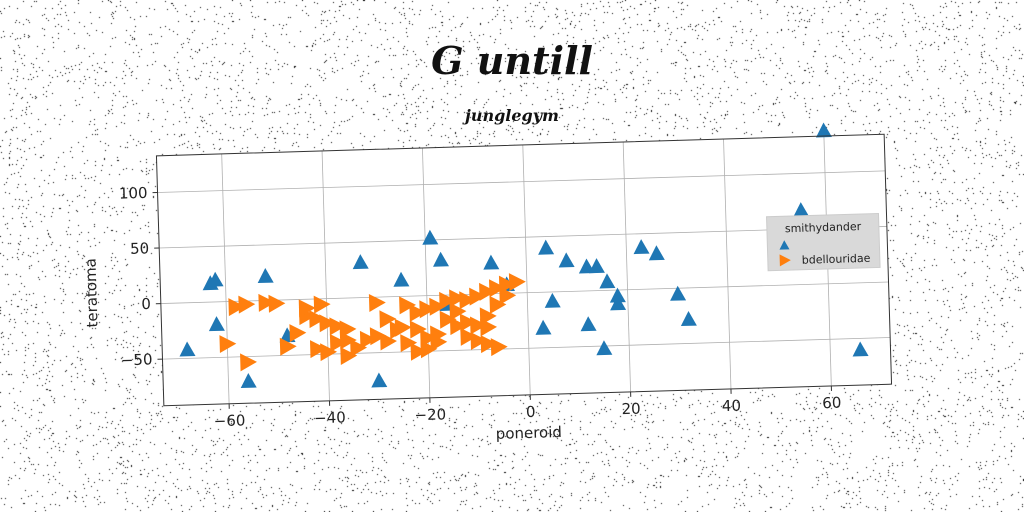 Image resolution: width=1024 pixels, height=512 pixels. I want to click on legend-marker-smithydander, so click(784, 245).